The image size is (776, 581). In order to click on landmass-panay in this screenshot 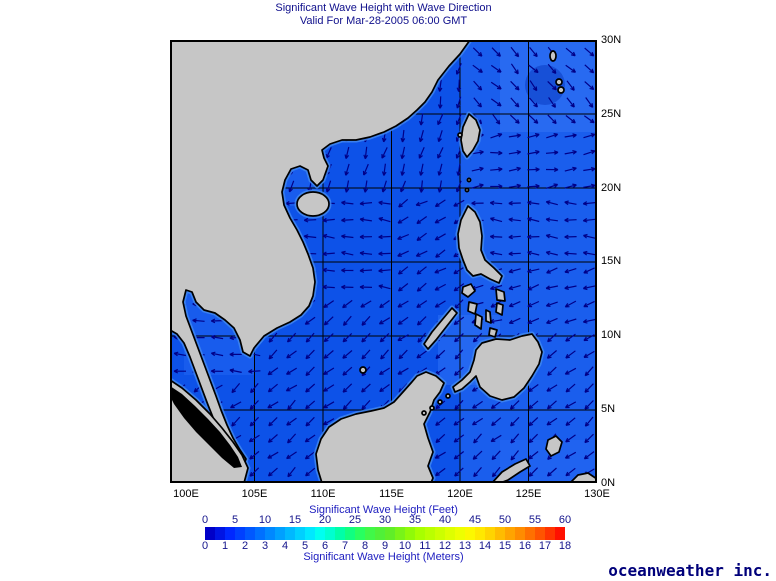, I will do `click(472, 308)`.